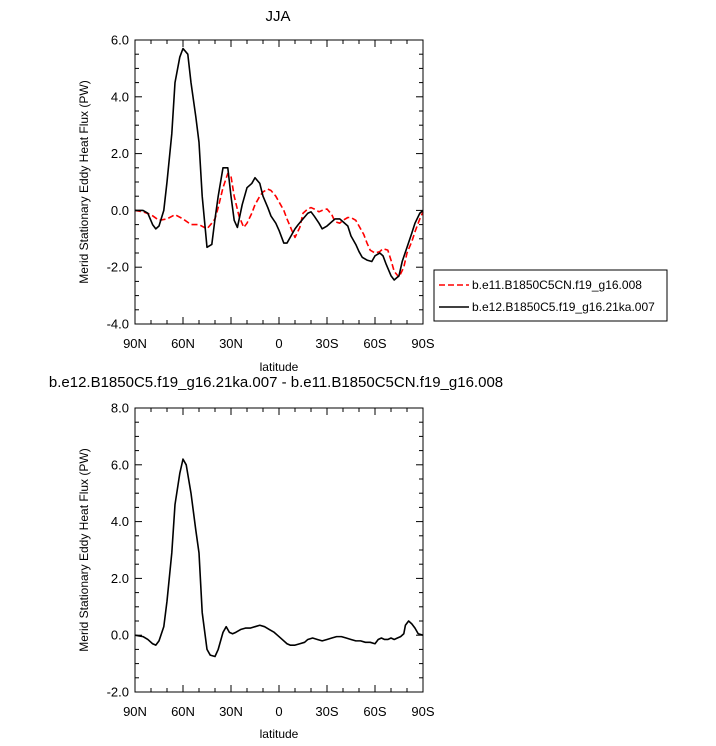 This screenshot has width=716, height=746. I want to click on top-chart-series-group, so click(279, 164).